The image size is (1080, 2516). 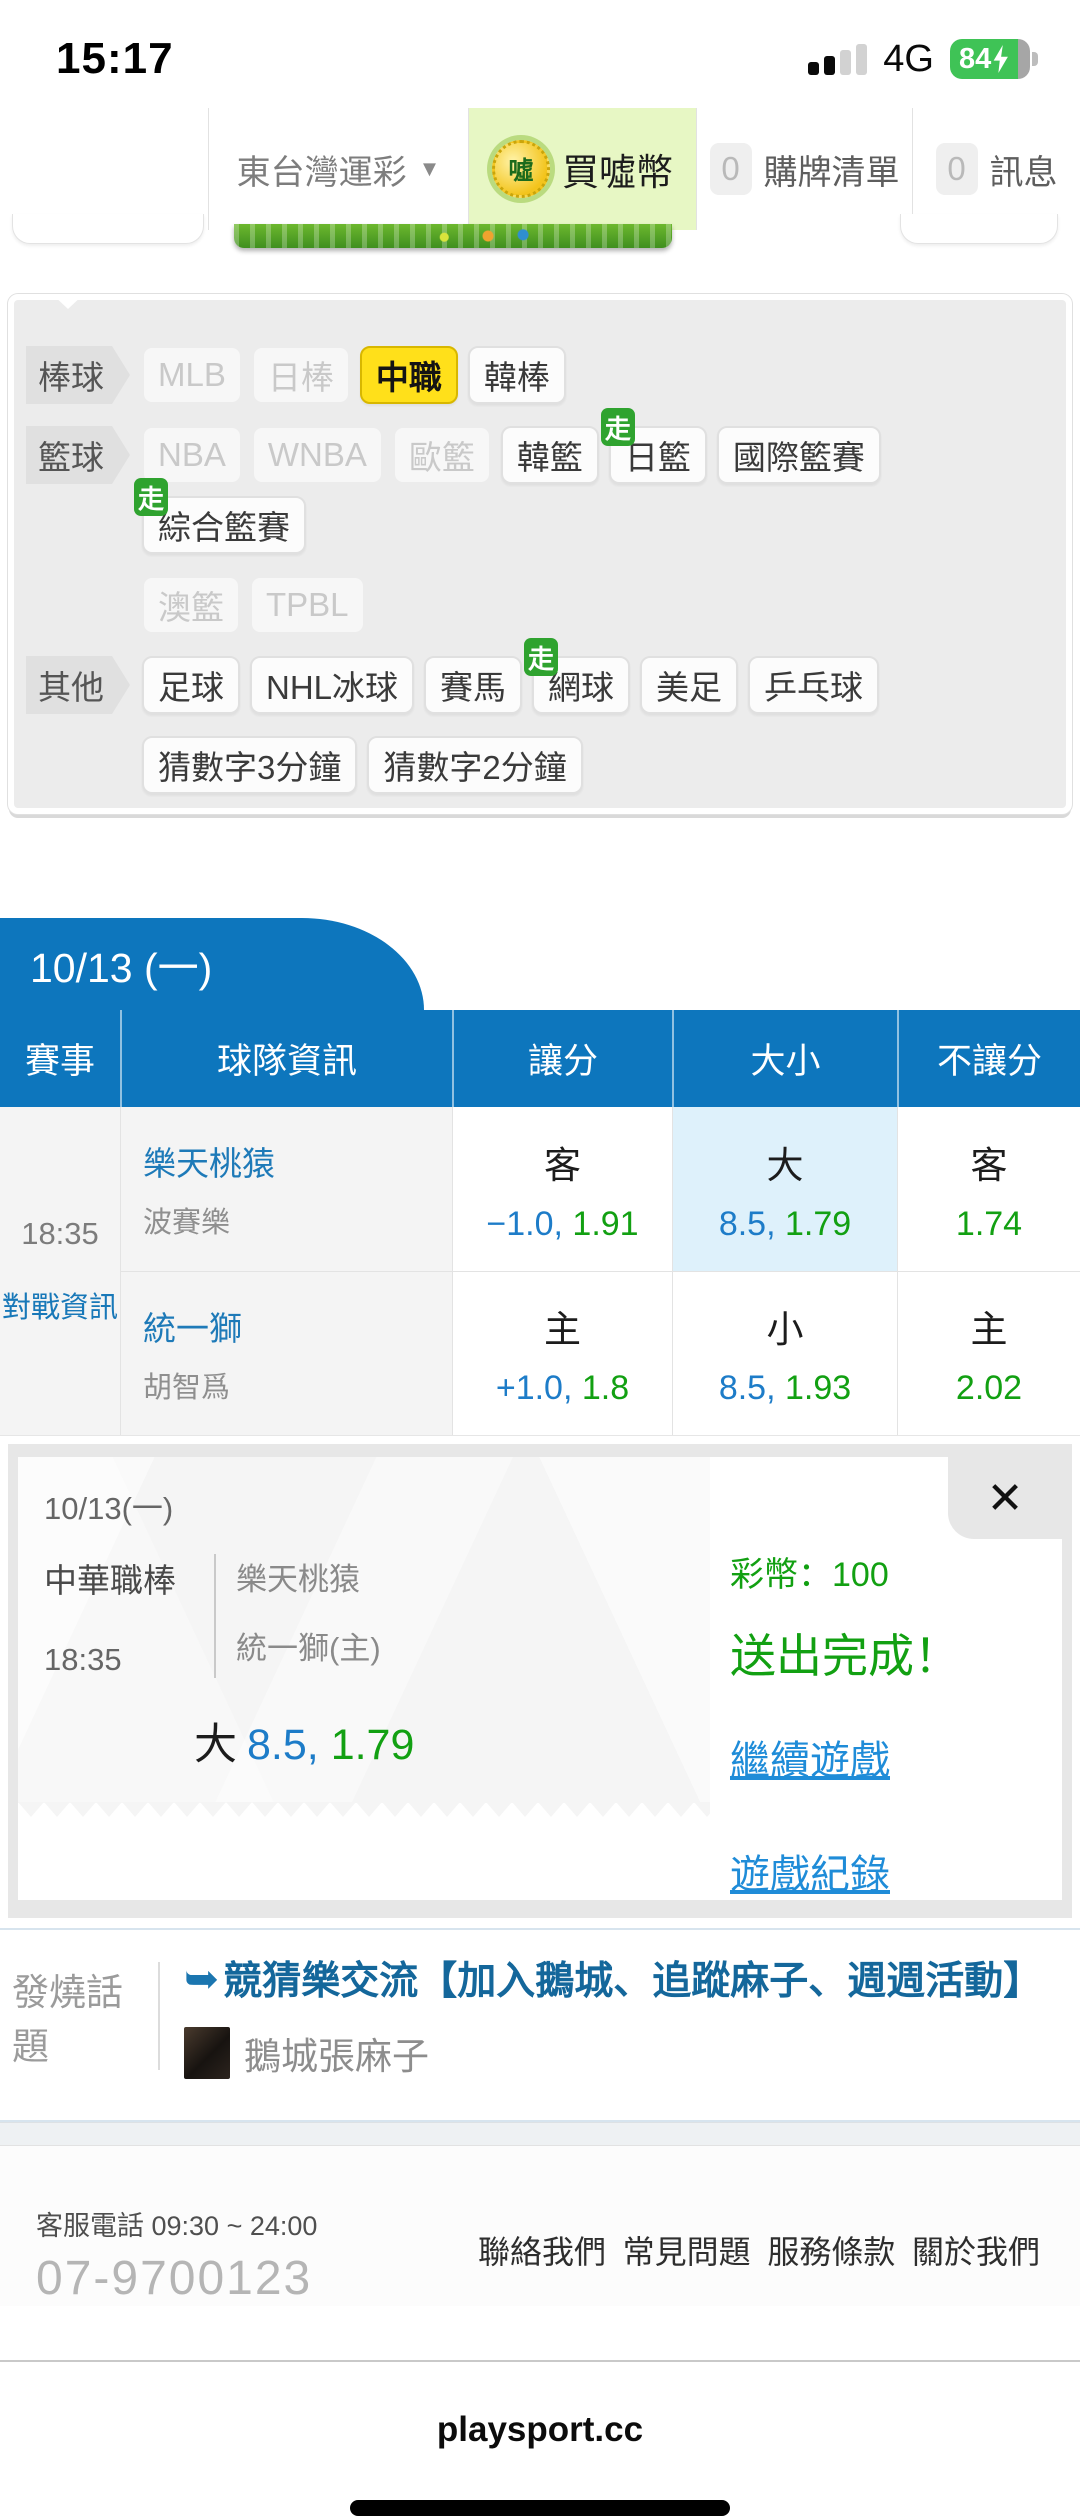 What do you see at coordinates (209, 1163) in the screenshot?
I see `away-team-link: 樂天桃猿` at bounding box center [209, 1163].